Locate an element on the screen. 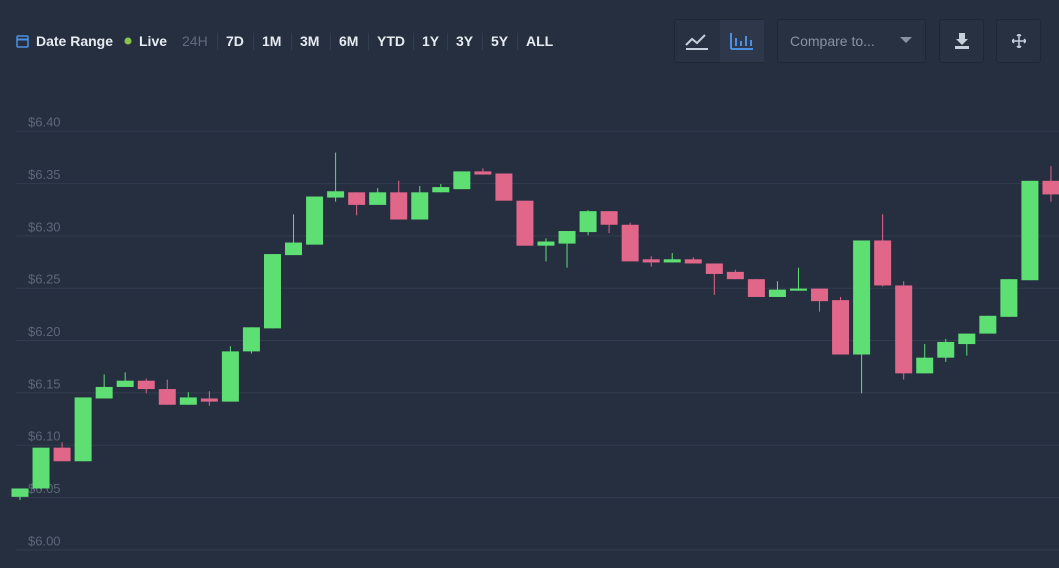  expand-button is located at coordinates (1018, 41).